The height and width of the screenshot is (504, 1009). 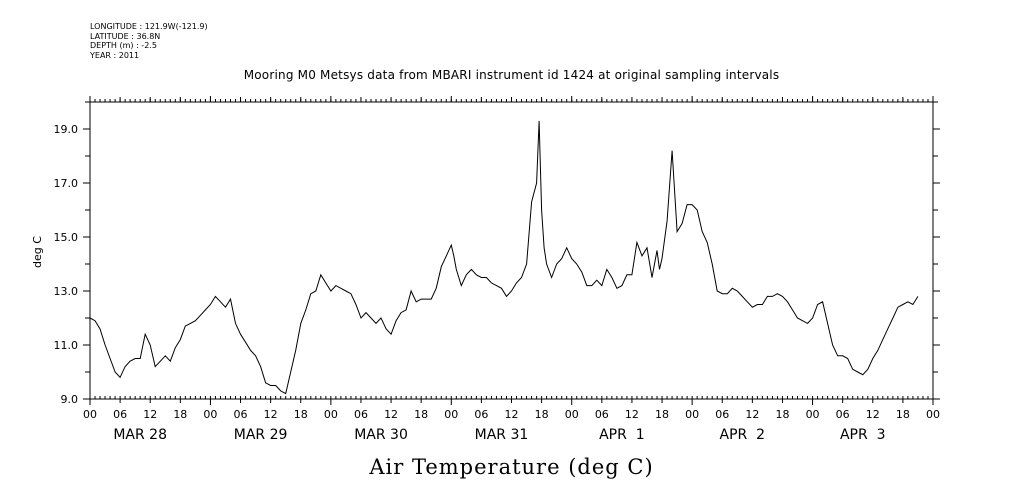 What do you see at coordinates (511, 467) in the screenshot?
I see `x-axis-label: Air Temperature (deg C)` at bounding box center [511, 467].